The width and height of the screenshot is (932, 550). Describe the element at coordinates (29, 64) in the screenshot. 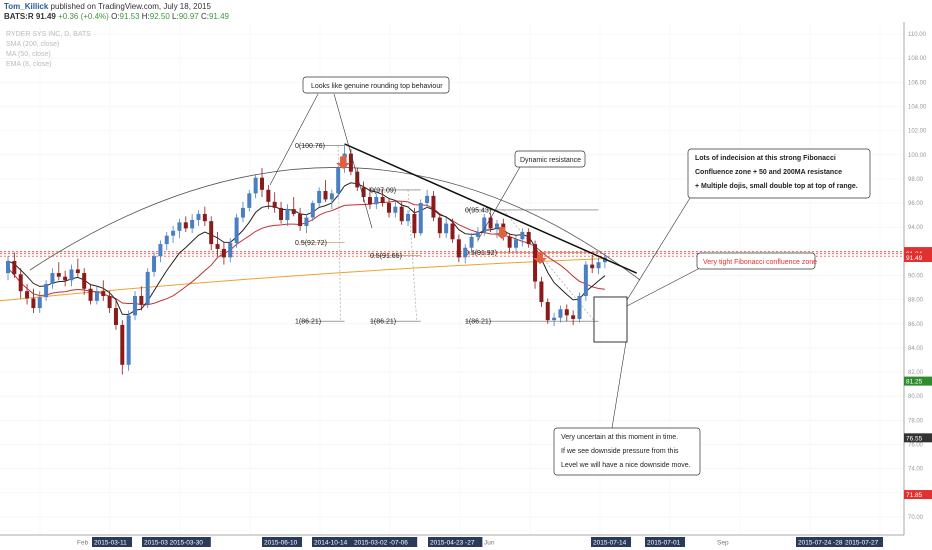

I see `indicator-ema8: EMA (8, close)` at that location.